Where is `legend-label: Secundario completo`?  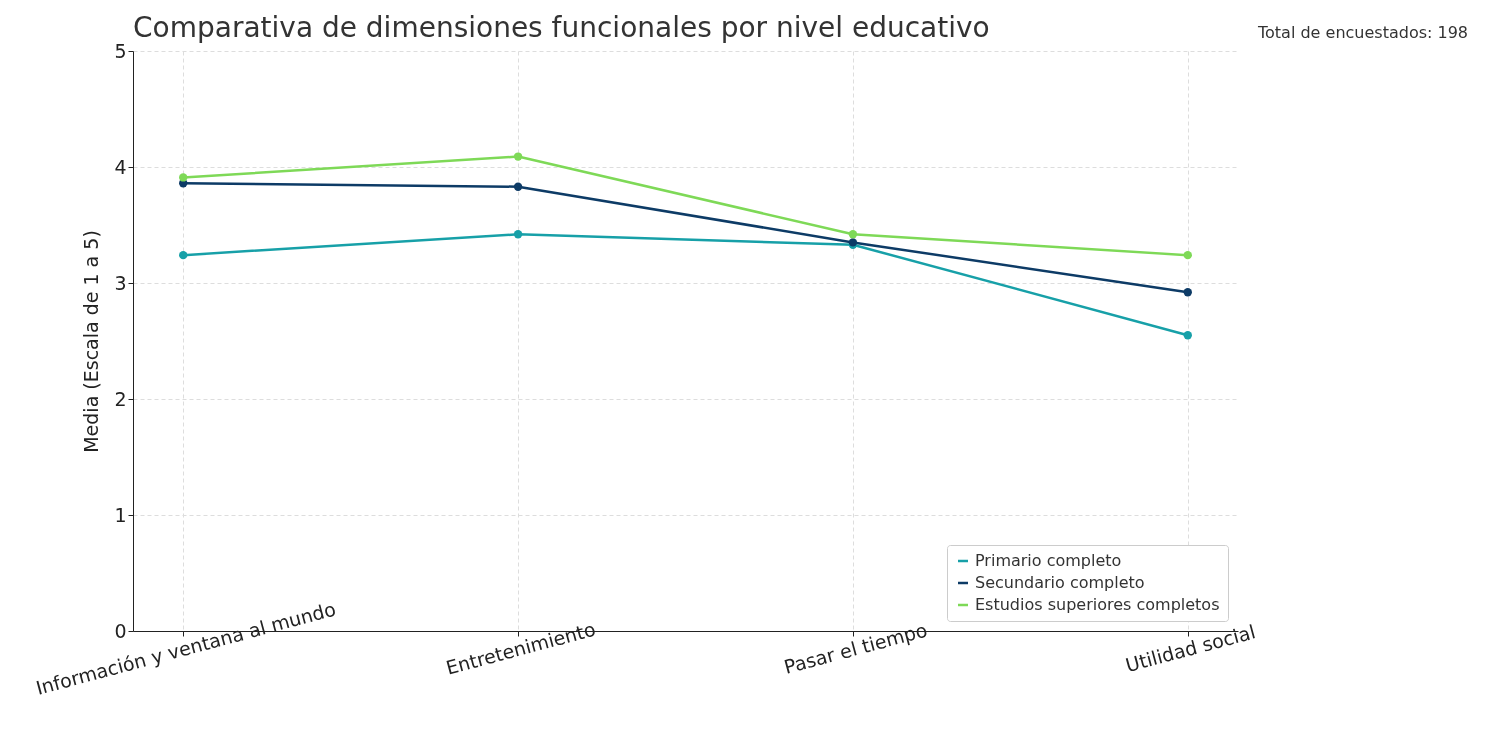
legend-label: Secundario completo is located at coordinates (1060, 582).